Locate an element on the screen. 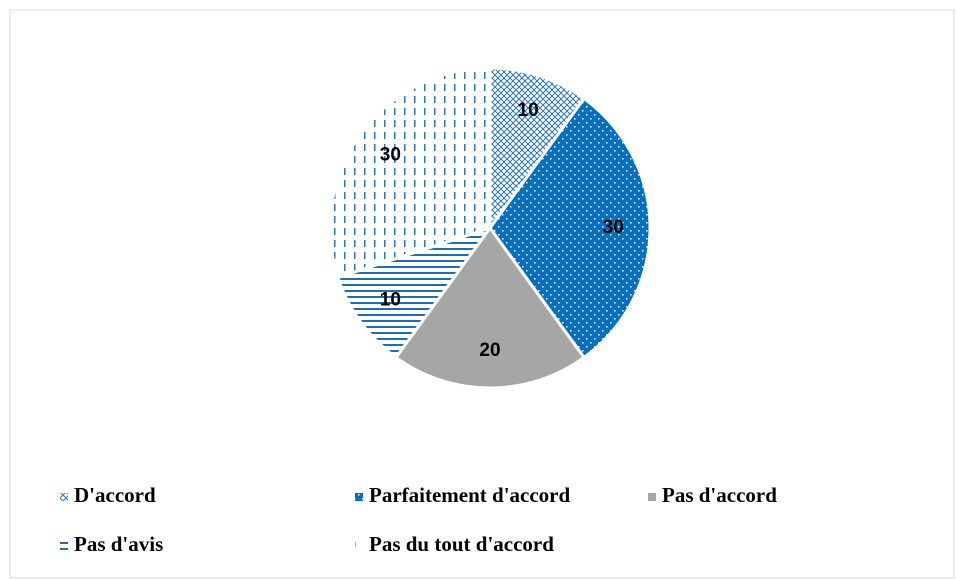 The height and width of the screenshot is (580, 956). legend-label: Parfaitement d'accord is located at coordinates (470, 495).